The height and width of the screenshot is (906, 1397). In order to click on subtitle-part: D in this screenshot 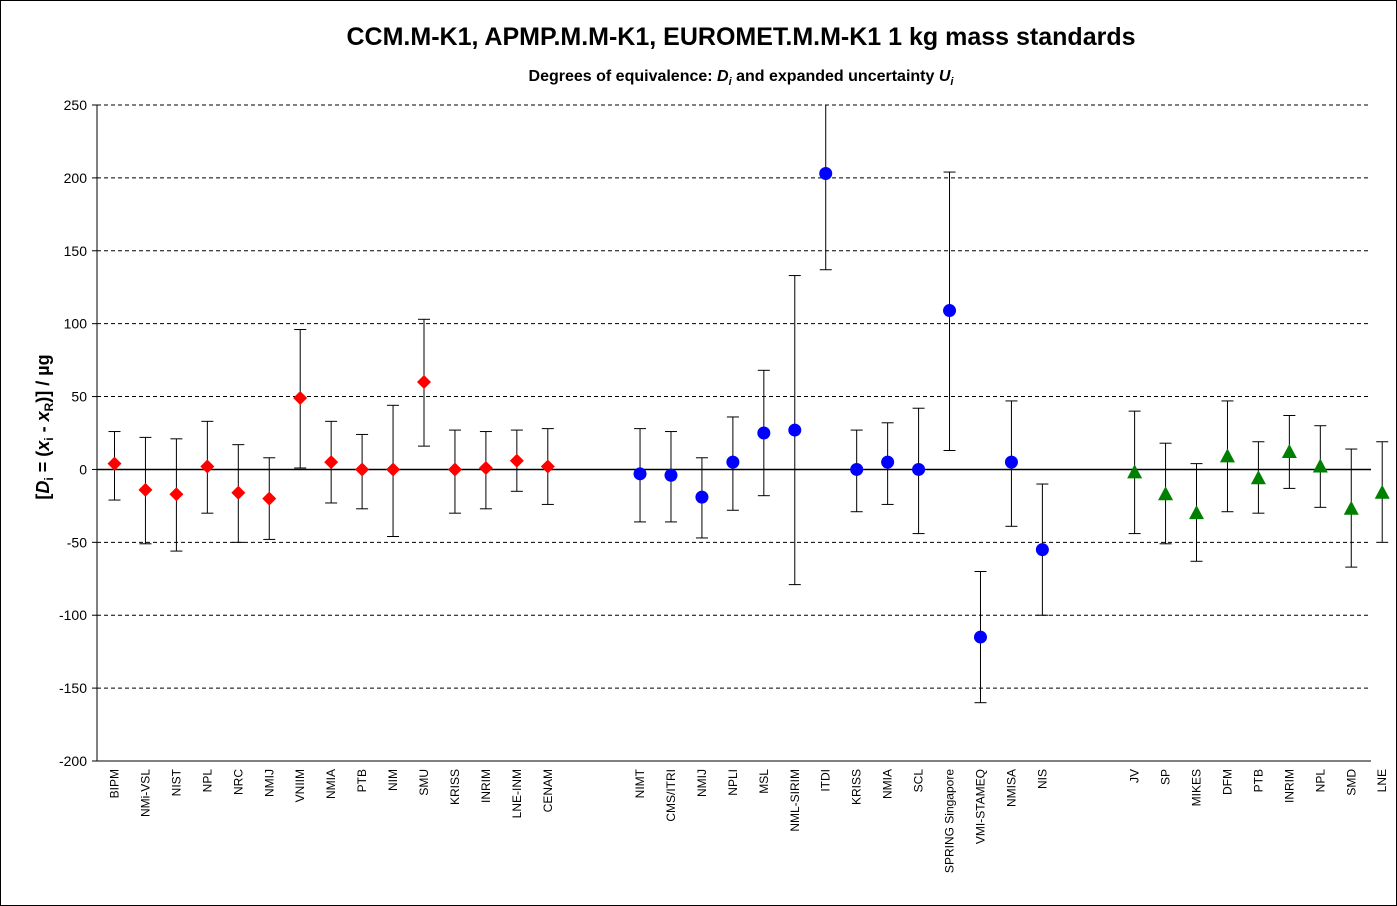, I will do `click(723, 76)`.